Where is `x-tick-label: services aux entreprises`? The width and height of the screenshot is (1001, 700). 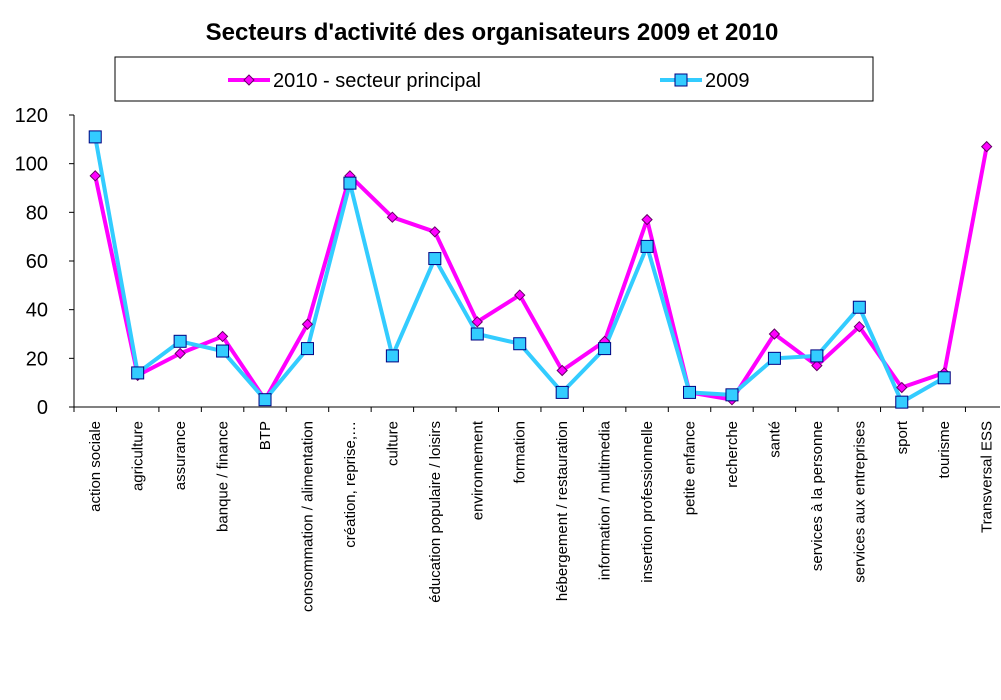 x-tick-label: services aux entreprises is located at coordinates (859, 502).